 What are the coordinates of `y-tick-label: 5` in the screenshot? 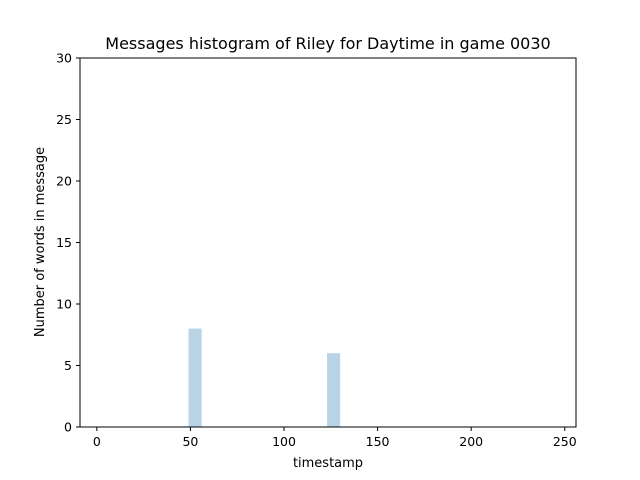 It's located at (68, 365).